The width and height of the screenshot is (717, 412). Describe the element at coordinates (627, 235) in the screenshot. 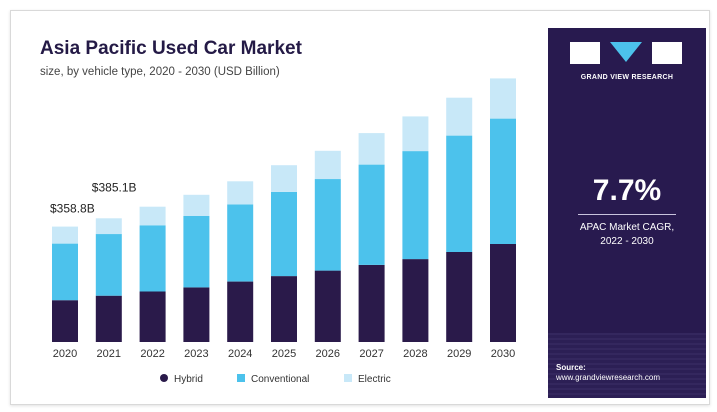

I see `cagr-label: APAC Market CAGR, 2022 - 2030` at that location.